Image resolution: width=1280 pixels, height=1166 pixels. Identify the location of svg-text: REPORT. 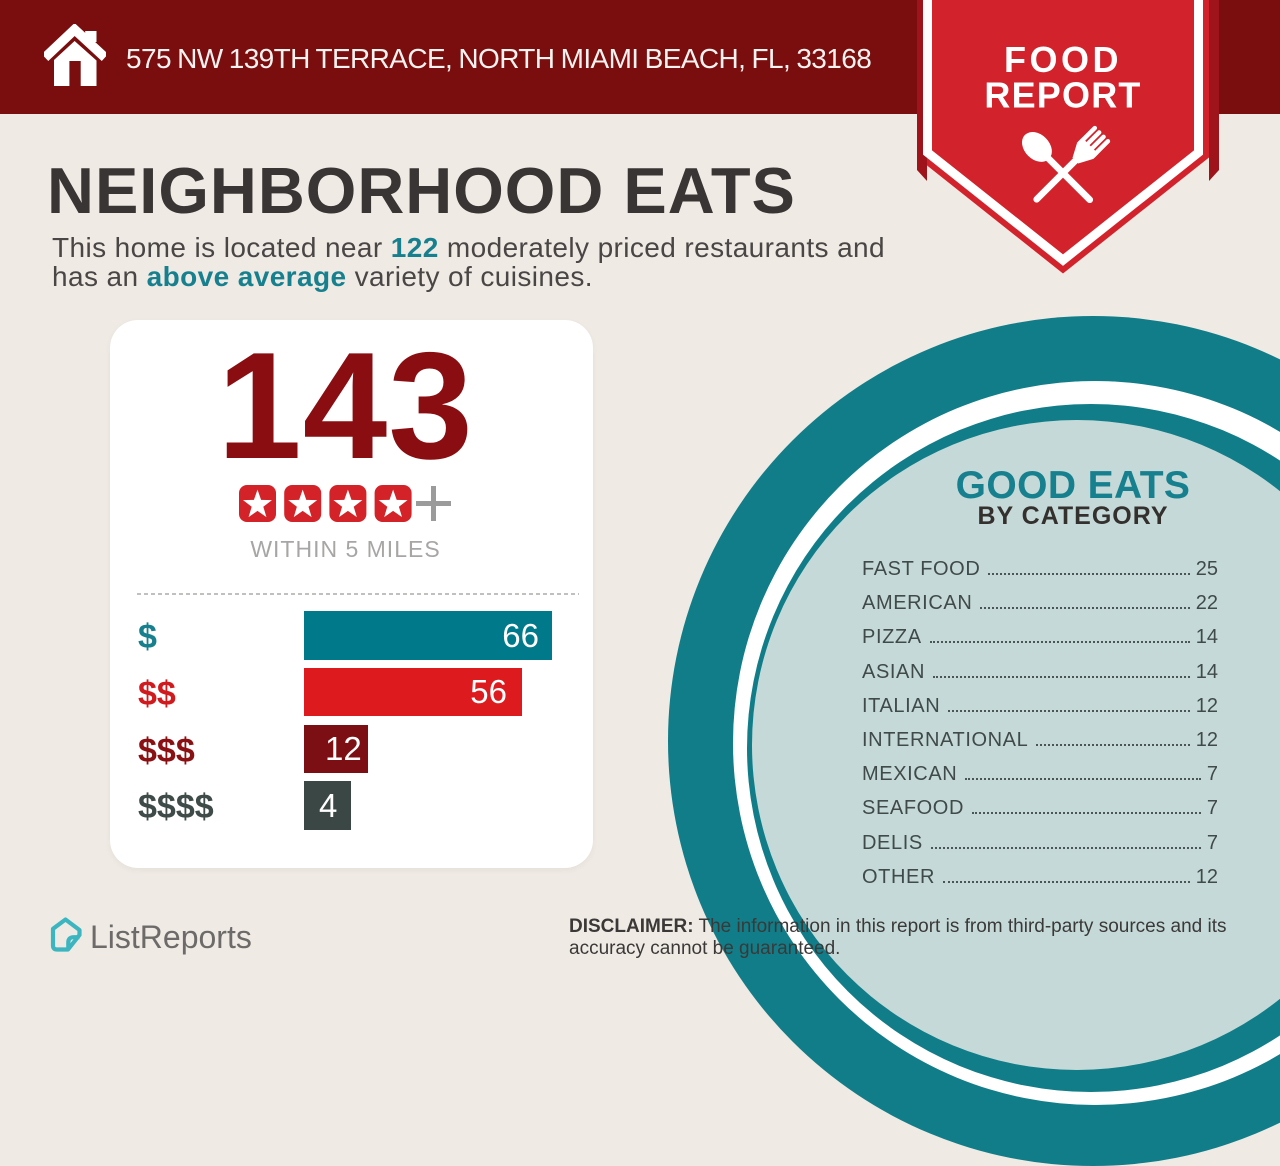
(1062, 95).